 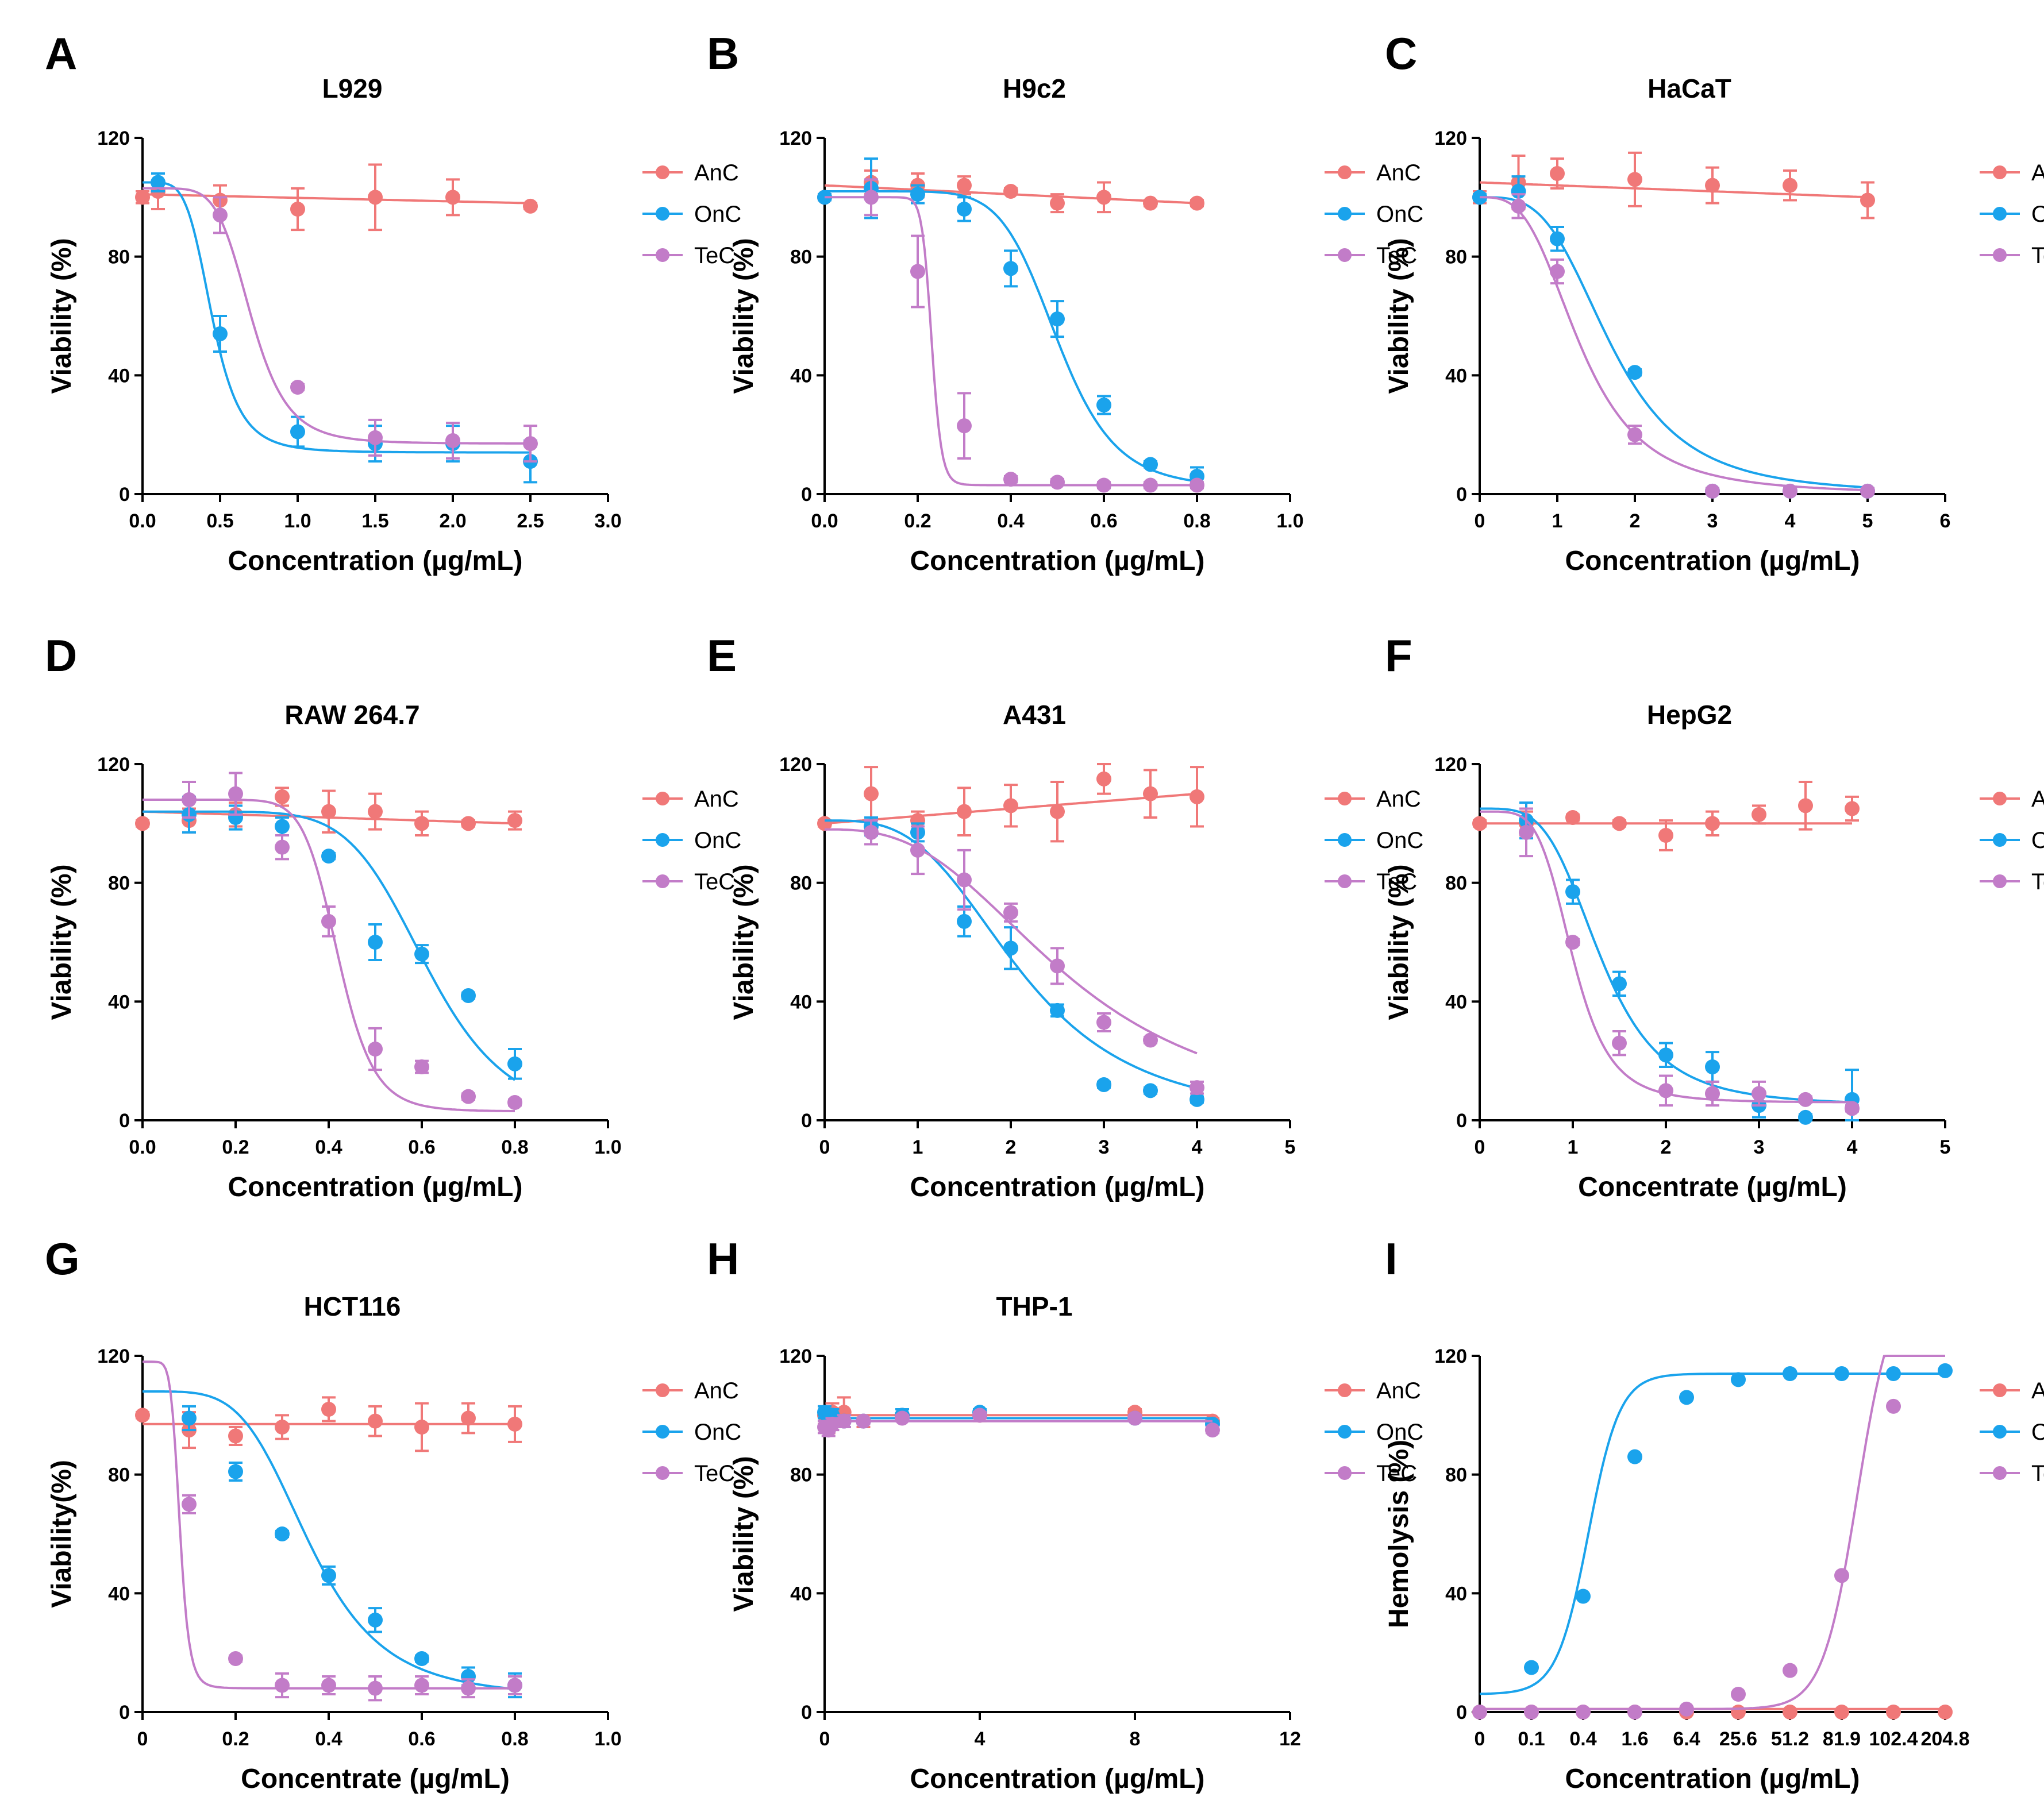 What do you see at coordinates (1558, 521) in the screenshot?
I see `x-tick-label: 1` at bounding box center [1558, 521].